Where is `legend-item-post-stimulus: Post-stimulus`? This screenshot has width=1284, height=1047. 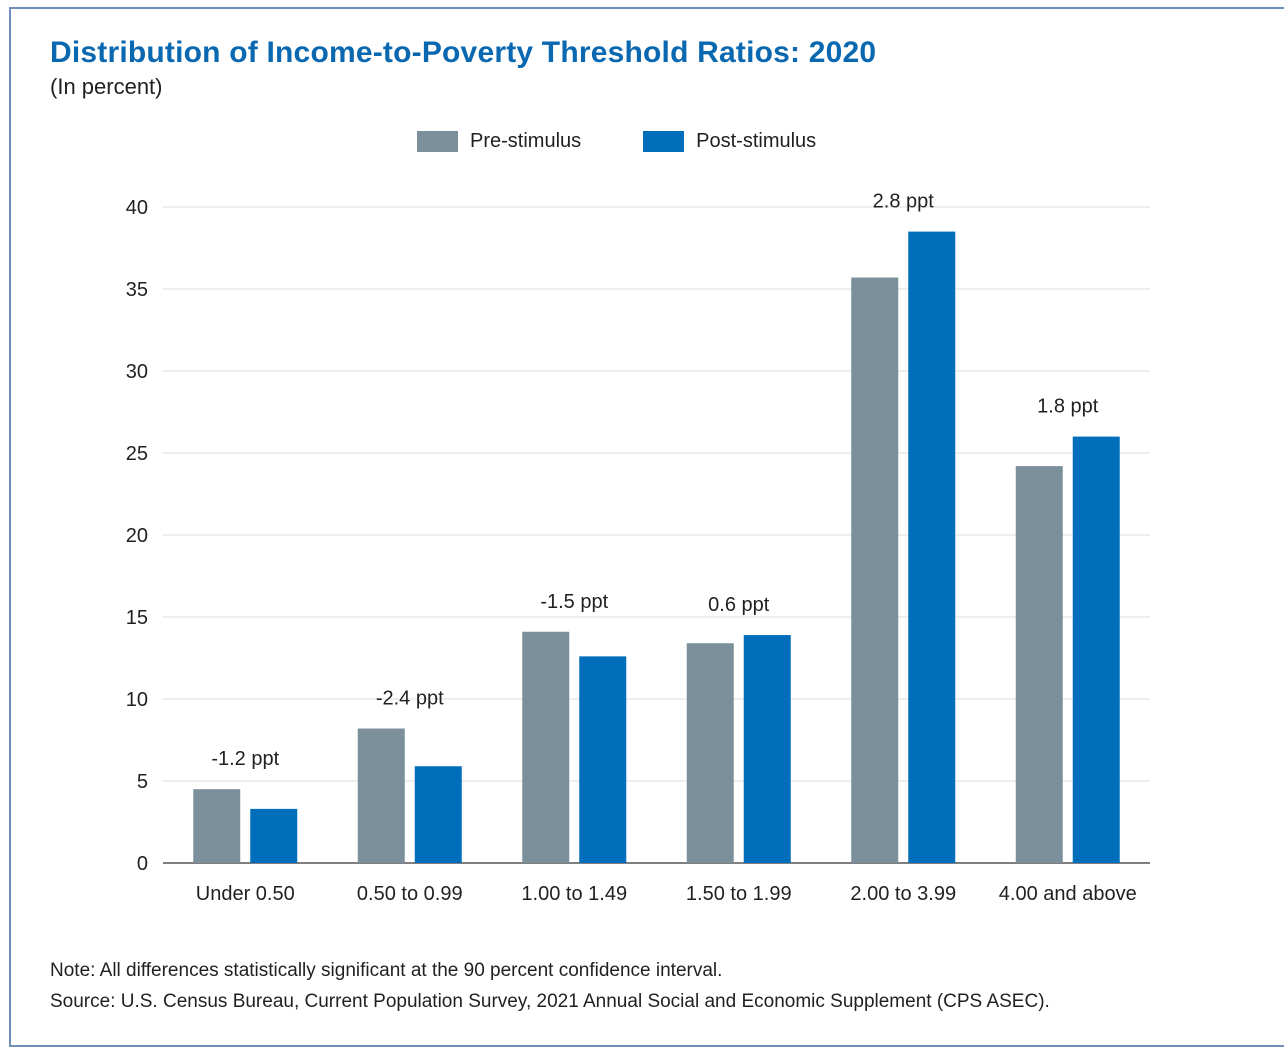 legend-item-post-stimulus: Post-stimulus is located at coordinates (729, 141).